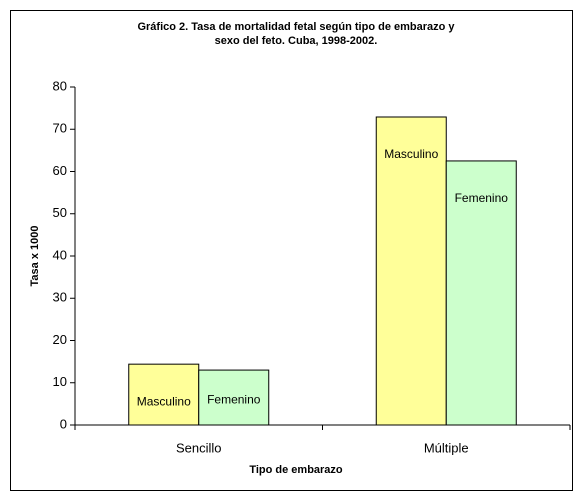  Describe the element at coordinates (35, 256) in the screenshot. I see `y-axis-title: Tasa x 1000` at that location.